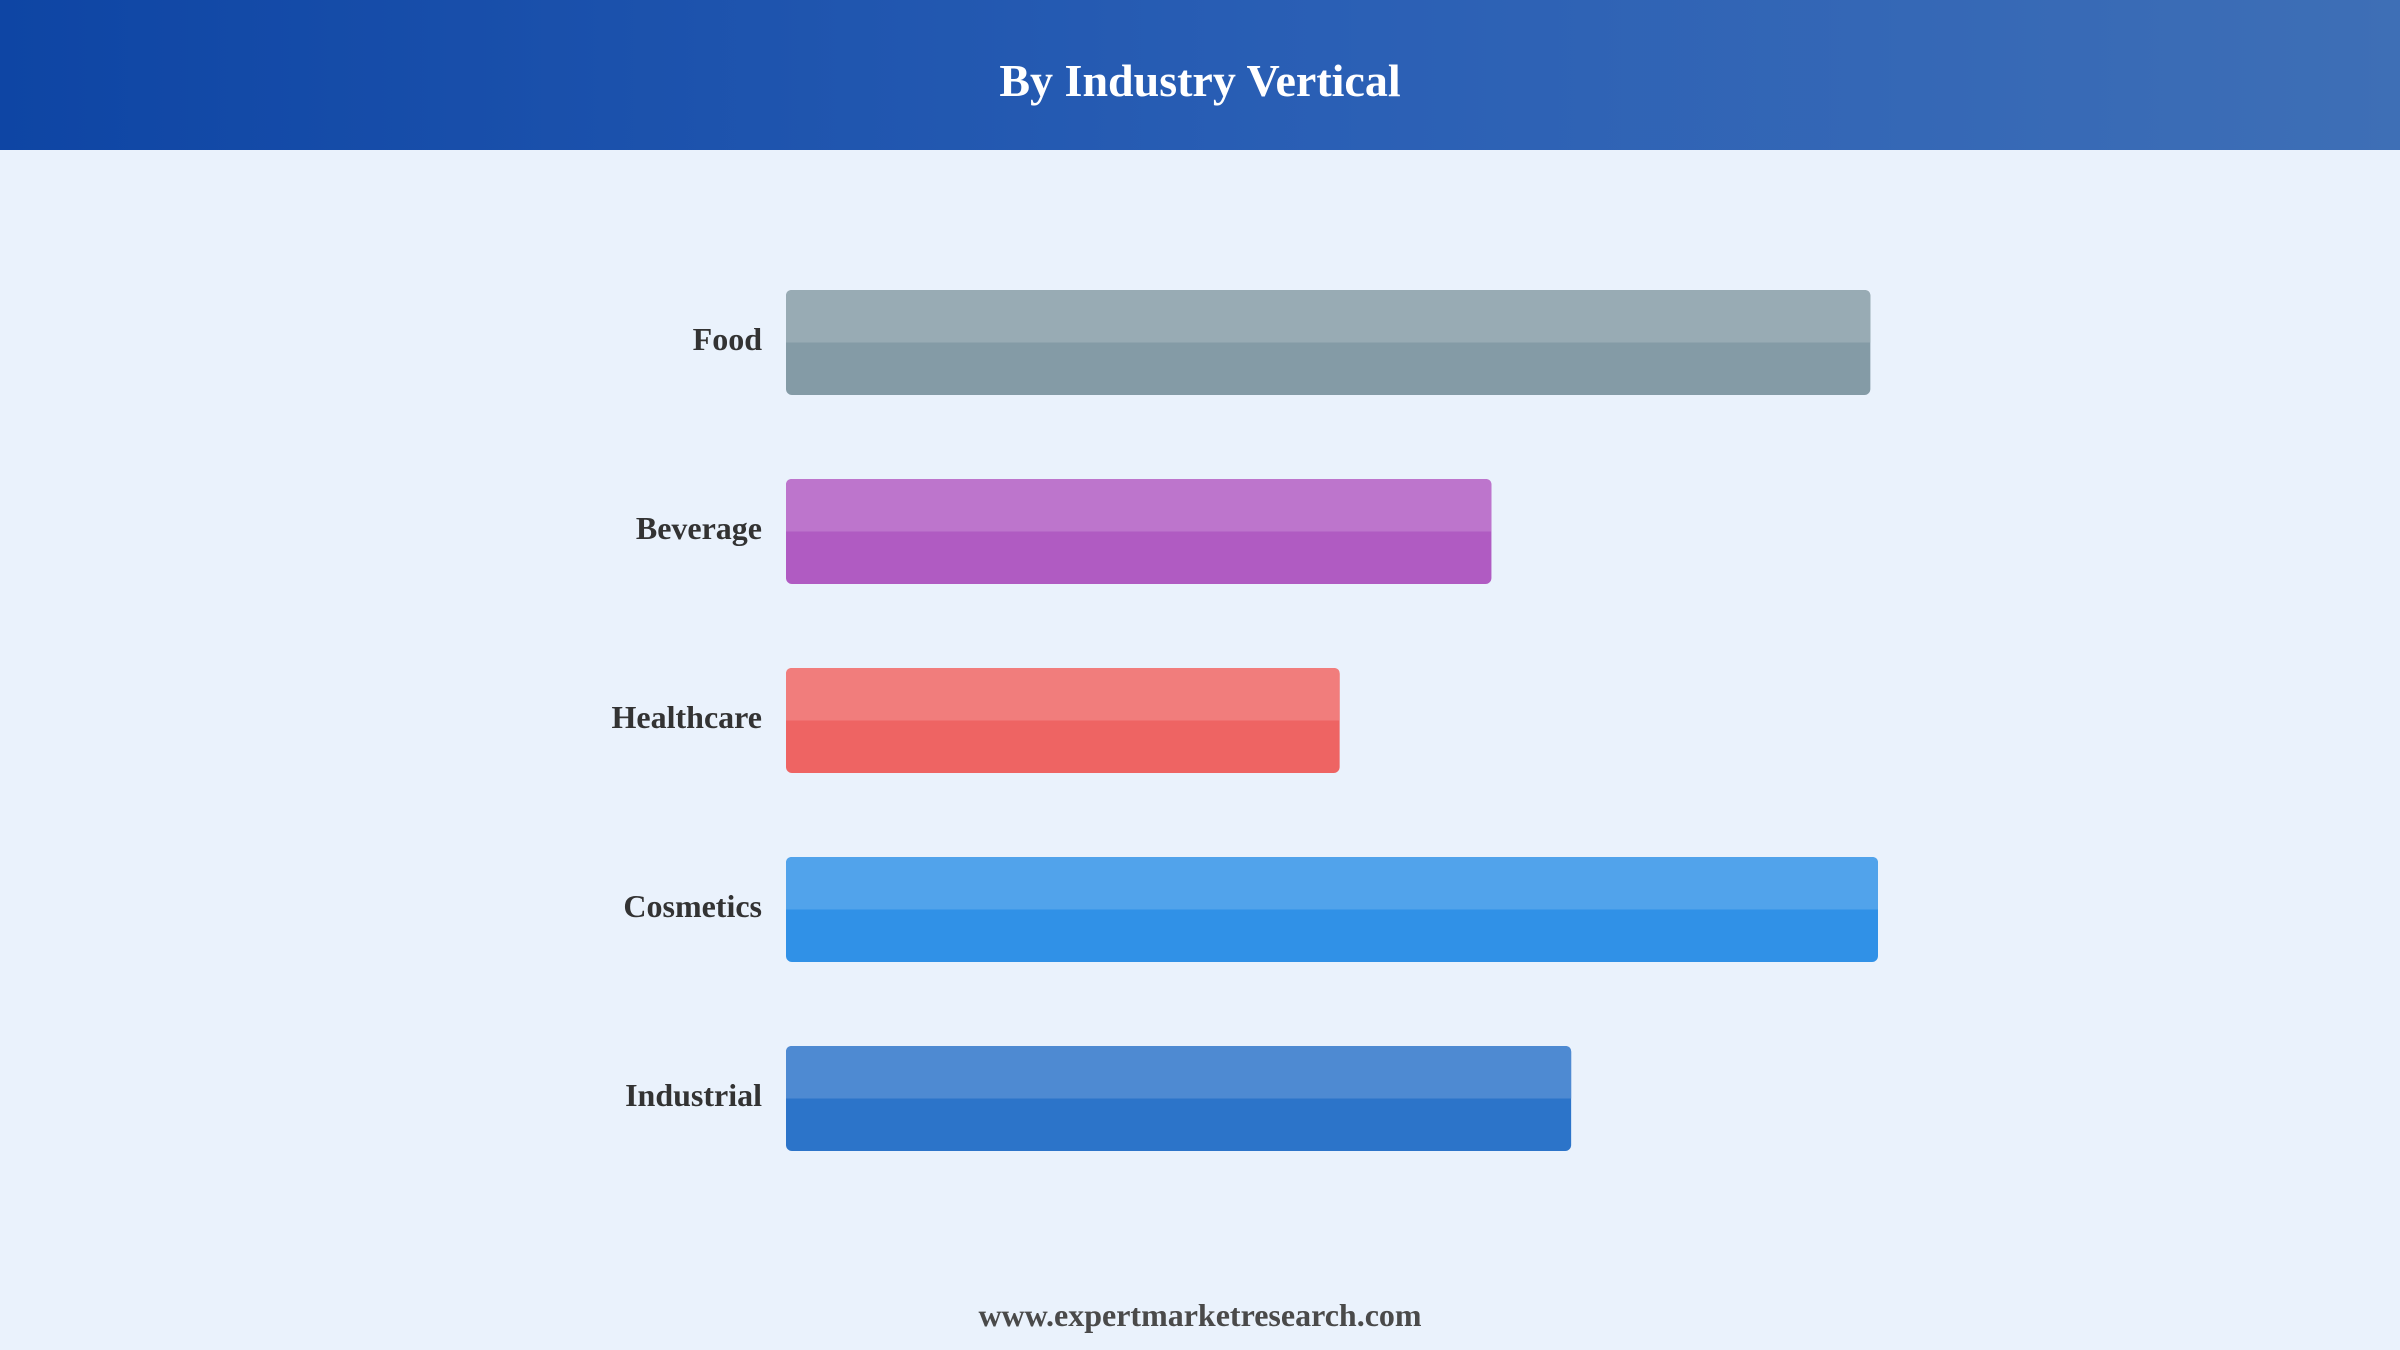  Describe the element at coordinates (1139, 505) in the screenshot. I see `bar-highlight-beverage` at that location.